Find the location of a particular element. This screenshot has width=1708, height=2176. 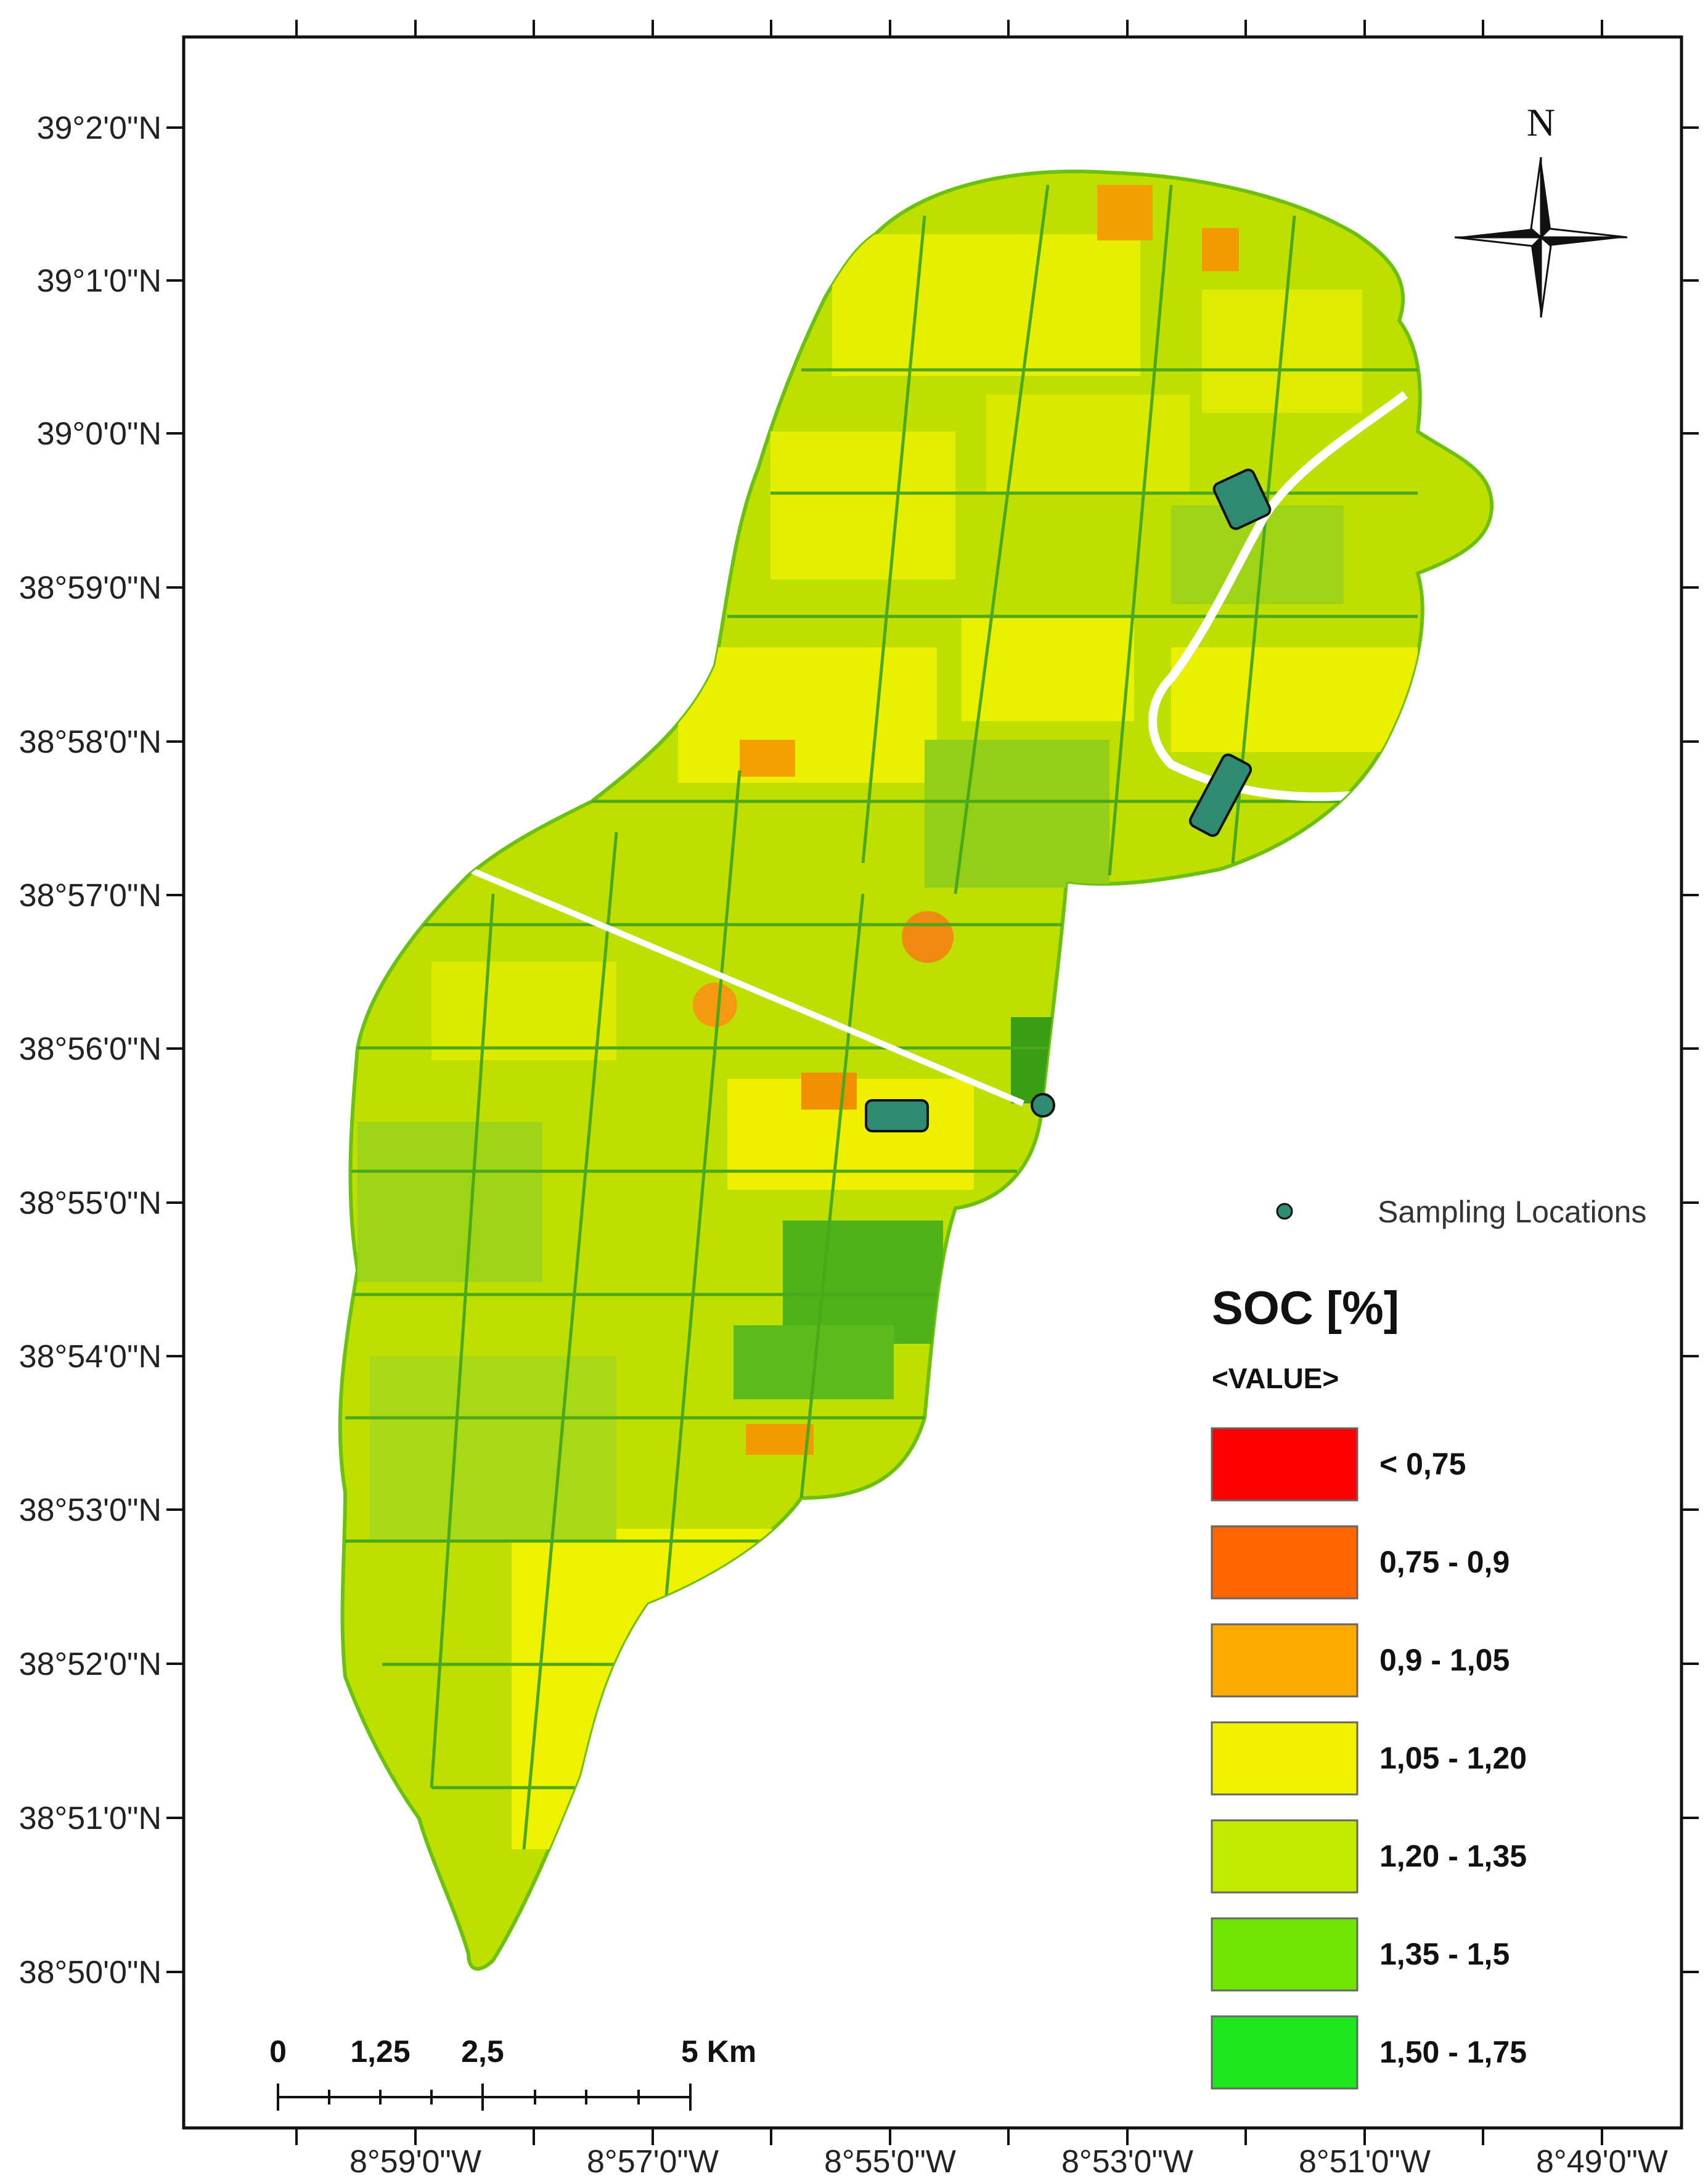

lat-label: 38°55'0"N is located at coordinates (90, 1203).